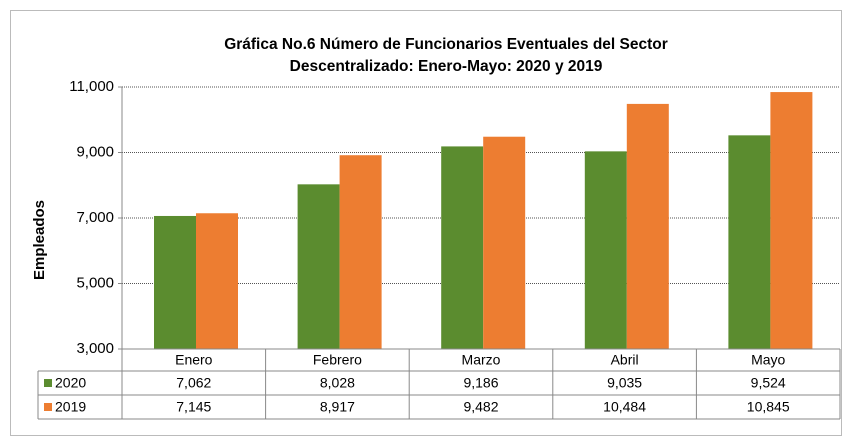 The width and height of the screenshot is (852, 445). I want to click on table-value: 9,482, so click(480, 407).